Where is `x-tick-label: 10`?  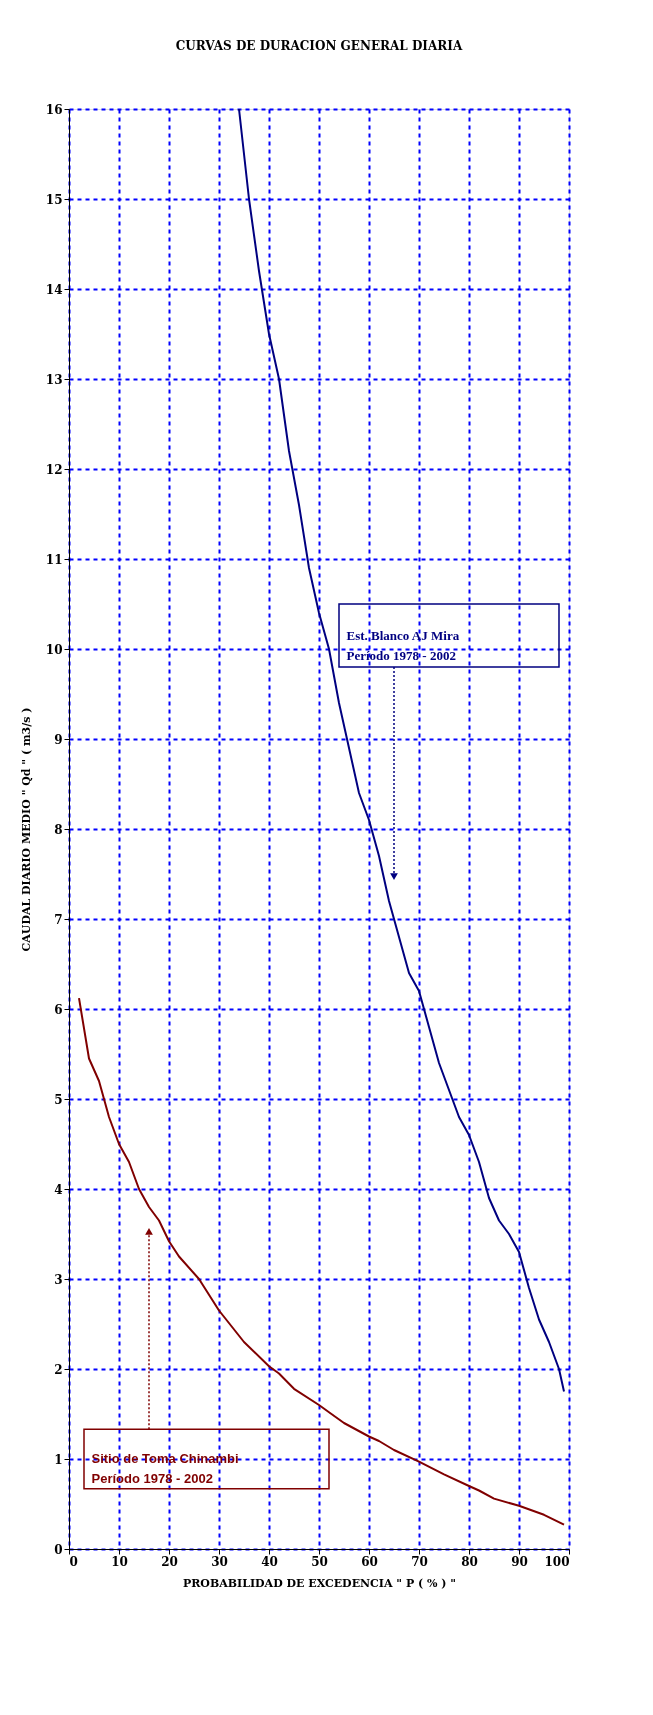 x-tick-label: 10 is located at coordinates (119, 1561).